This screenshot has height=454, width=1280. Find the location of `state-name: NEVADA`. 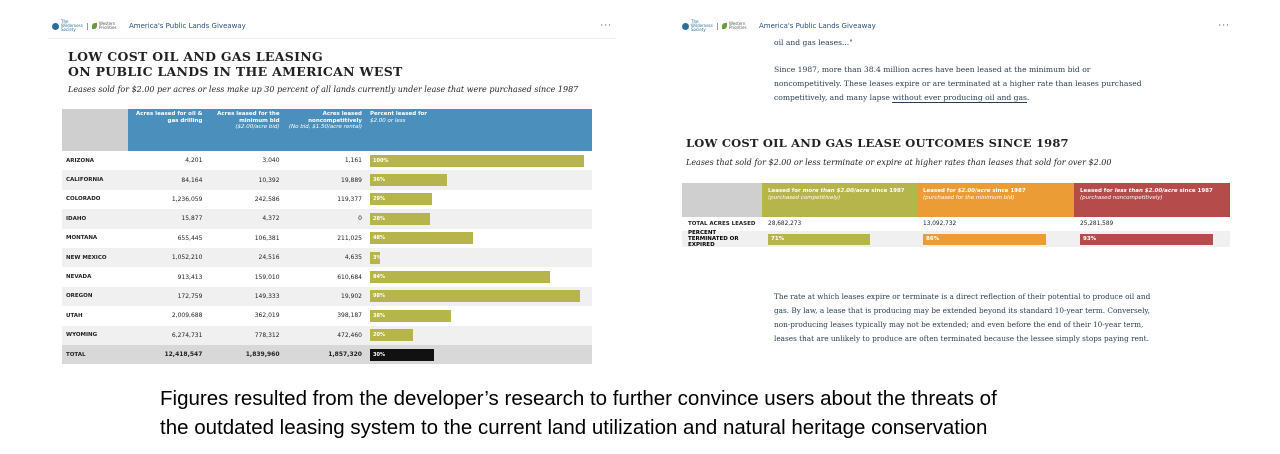

state-name: NEVADA is located at coordinates (79, 277).